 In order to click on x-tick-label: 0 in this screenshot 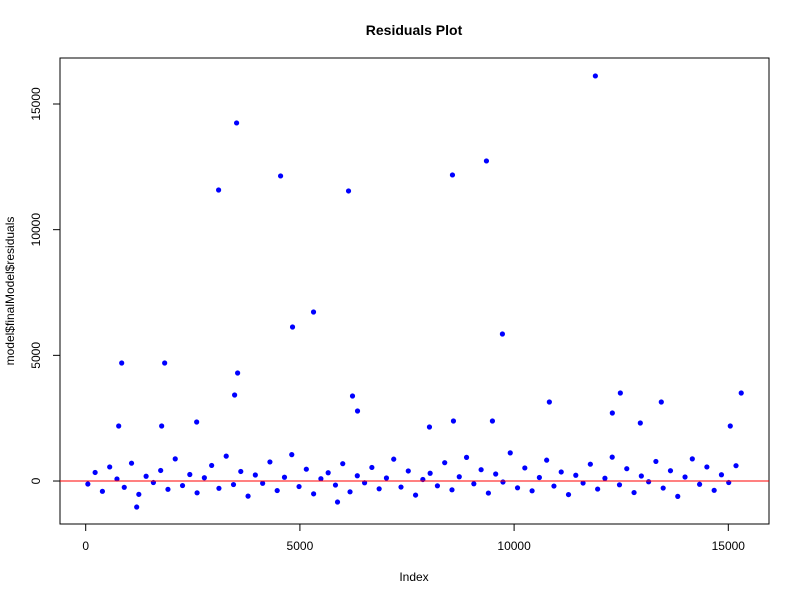, I will do `click(85, 546)`.